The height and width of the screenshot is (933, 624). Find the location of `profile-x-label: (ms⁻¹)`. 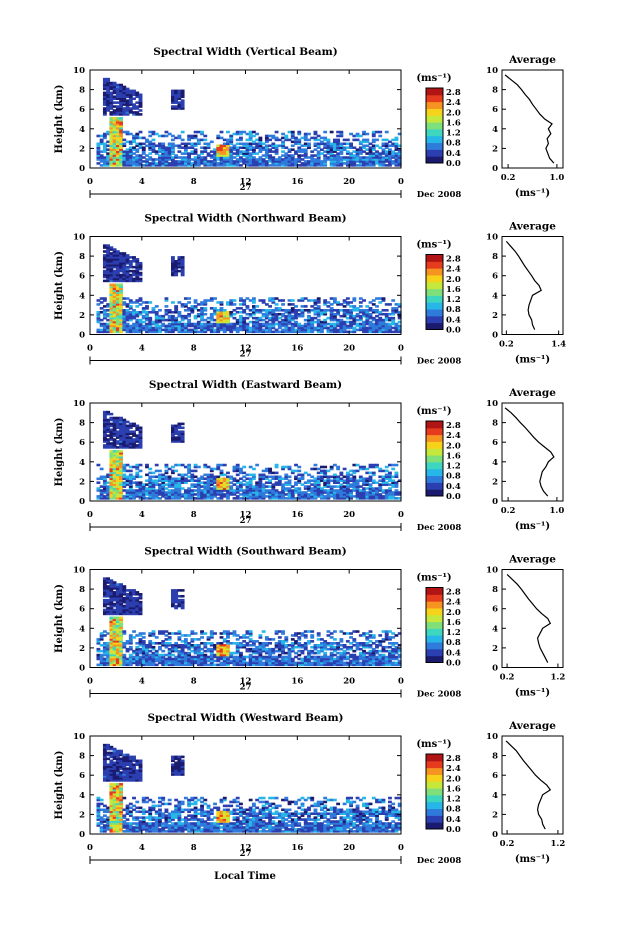

profile-x-label: (ms⁻¹) is located at coordinates (532, 360).